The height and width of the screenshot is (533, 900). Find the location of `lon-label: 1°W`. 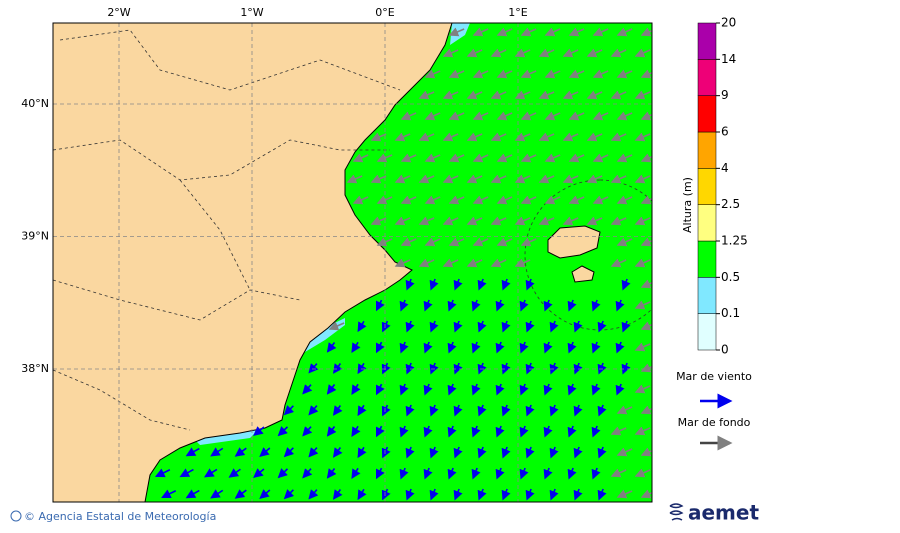

lon-label: 1°W is located at coordinates (251, 12).